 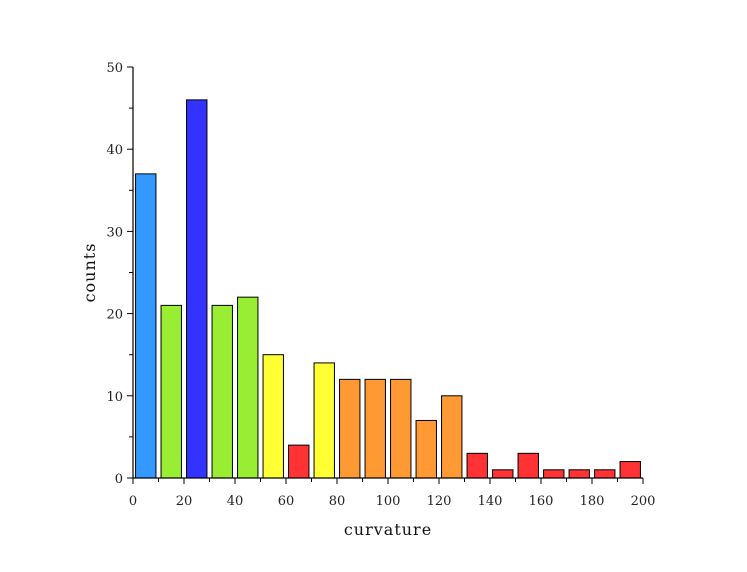 What do you see at coordinates (133, 501) in the screenshot?
I see `x-tick-label: 0` at bounding box center [133, 501].